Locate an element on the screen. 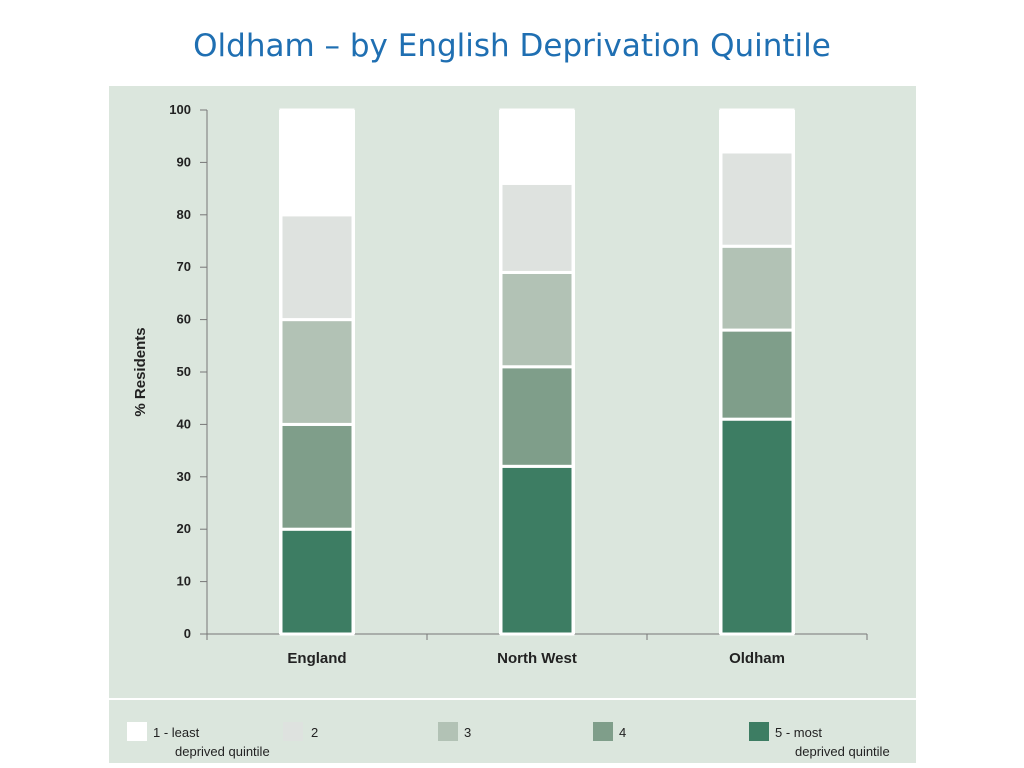 The image size is (1024, 768). y-tick-label: 100 is located at coordinates (180, 109).